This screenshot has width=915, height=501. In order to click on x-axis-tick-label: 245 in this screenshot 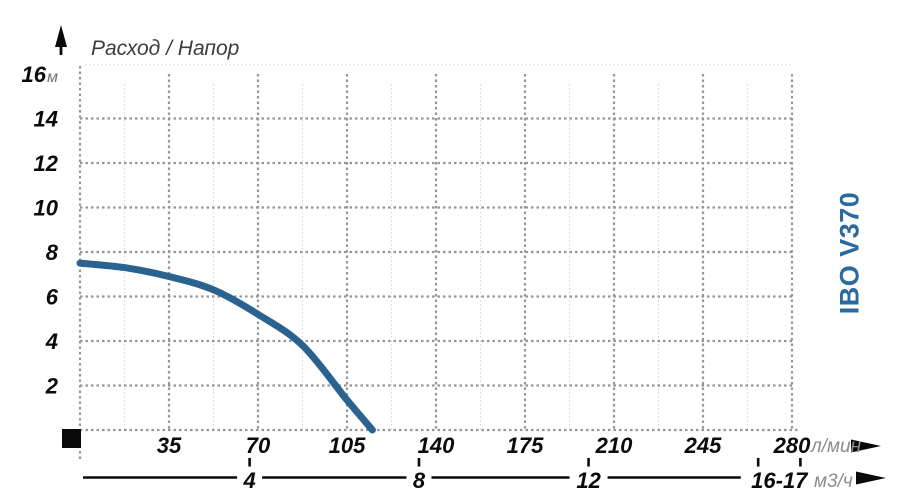, I will do `click(703, 445)`.